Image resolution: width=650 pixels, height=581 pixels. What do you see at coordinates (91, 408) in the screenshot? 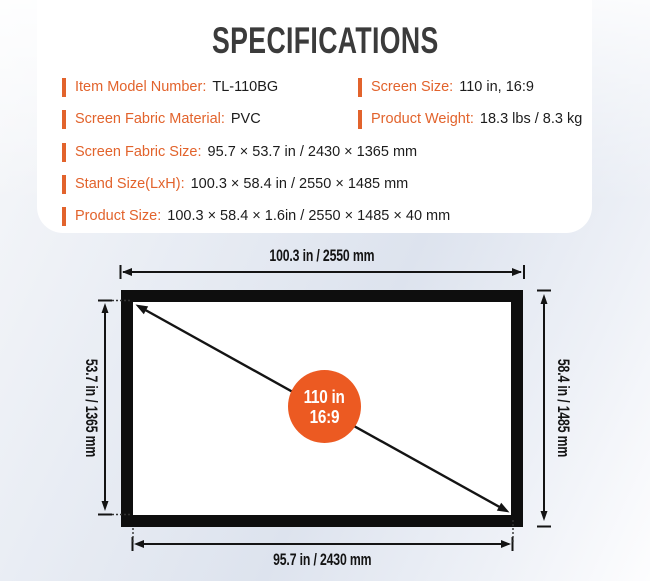
I see `dimension-label-left: 53.7 in / 1365 mm` at bounding box center [91, 408].